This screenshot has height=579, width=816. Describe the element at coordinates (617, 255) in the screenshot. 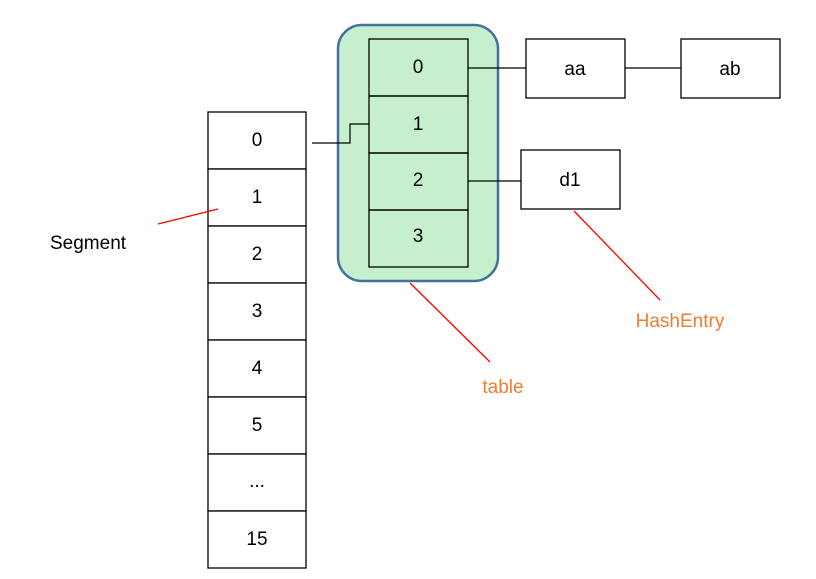

I see `hashentry-pointer-line` at that location.